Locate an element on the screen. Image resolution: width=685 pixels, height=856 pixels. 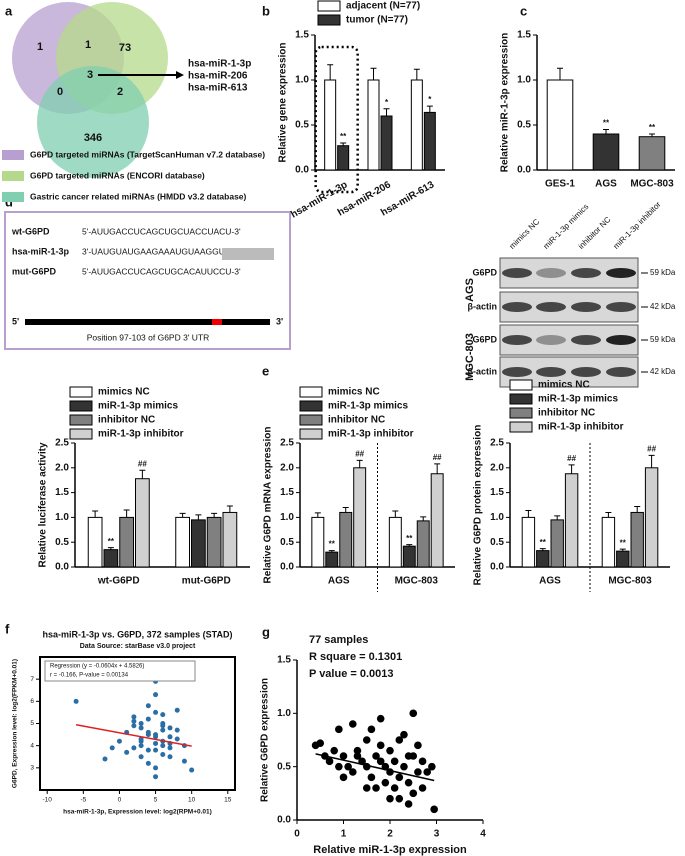
x-tick-label: wt-G6PD is located at coordinates (118, 581).